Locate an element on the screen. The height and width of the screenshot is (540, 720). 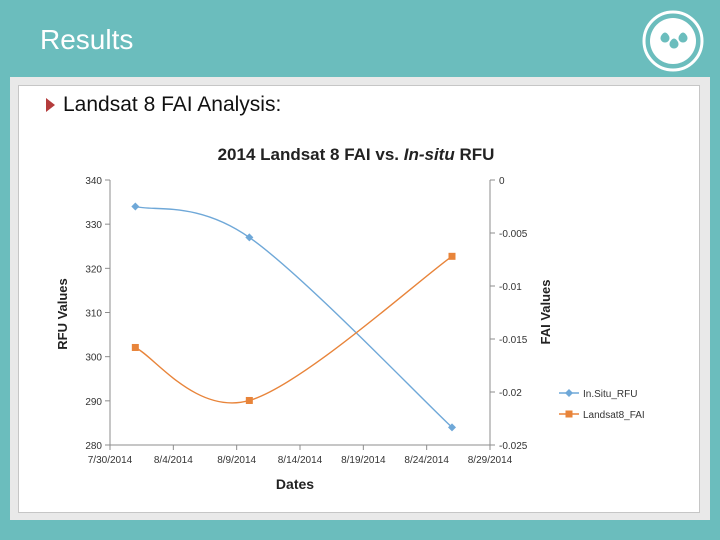
legend-item: In.Situ_RFU is located at coordinates (598, 394).